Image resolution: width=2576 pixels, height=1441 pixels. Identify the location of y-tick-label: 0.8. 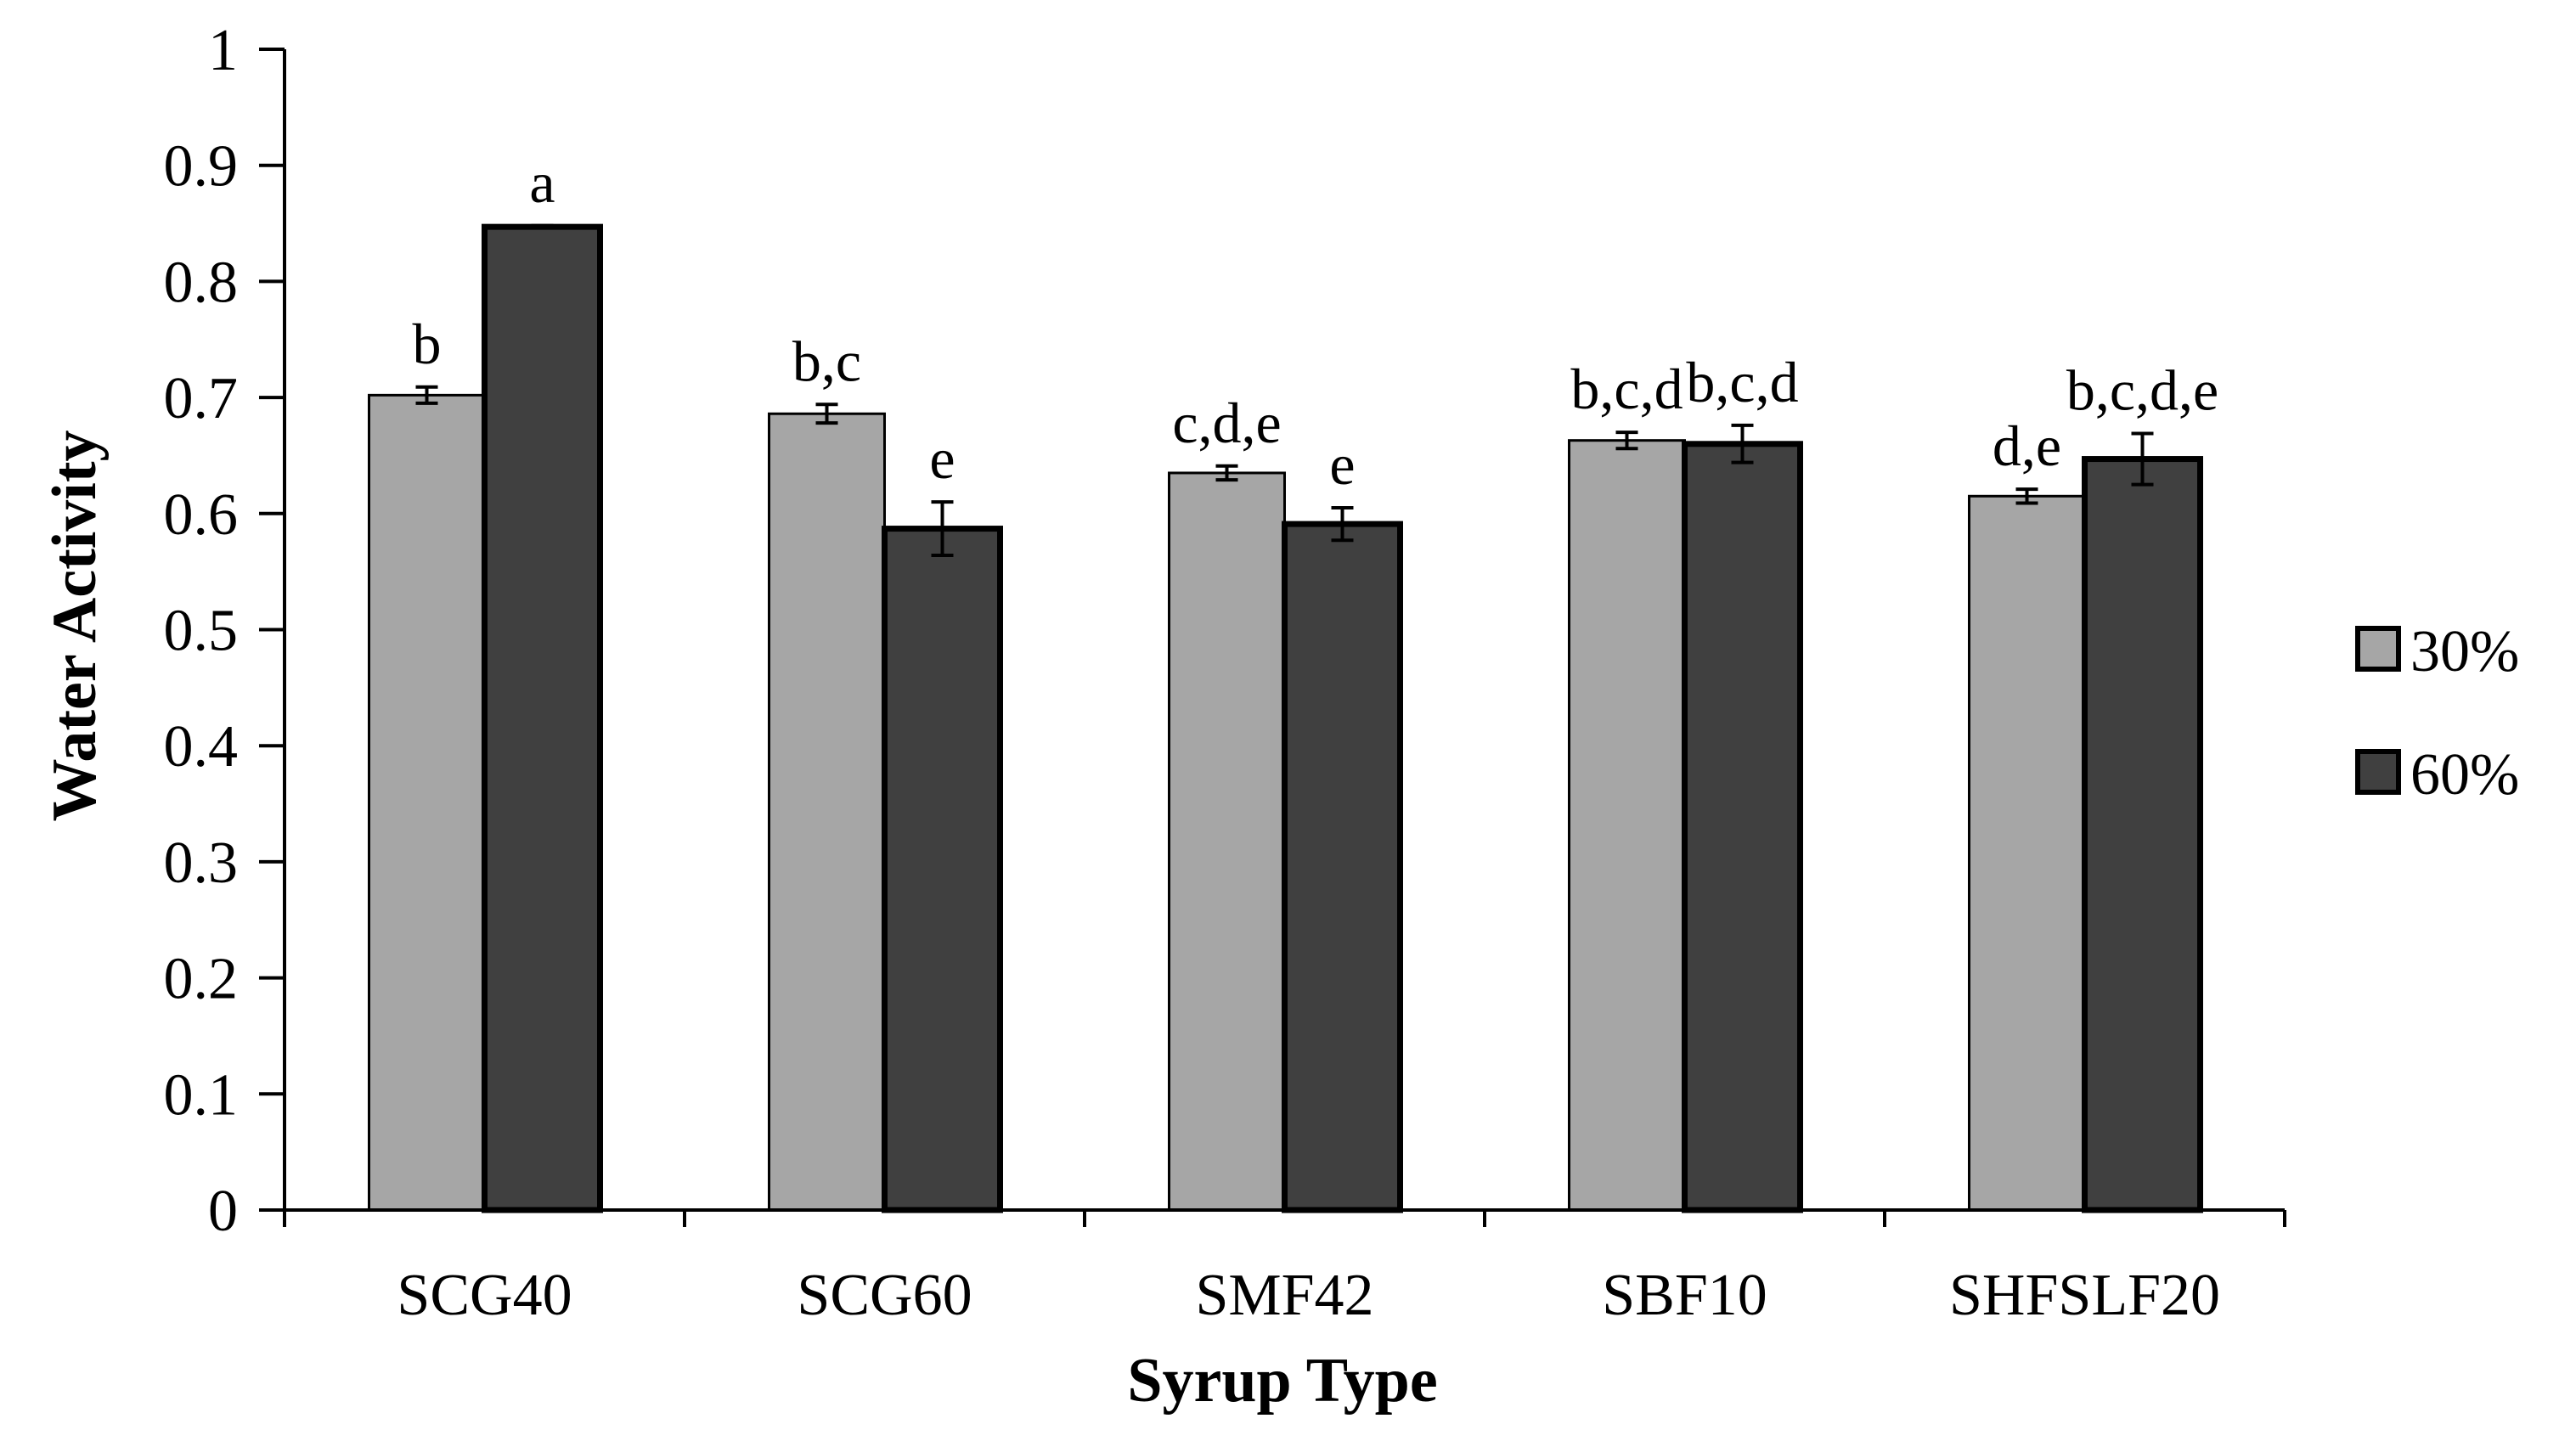
(201, 282).